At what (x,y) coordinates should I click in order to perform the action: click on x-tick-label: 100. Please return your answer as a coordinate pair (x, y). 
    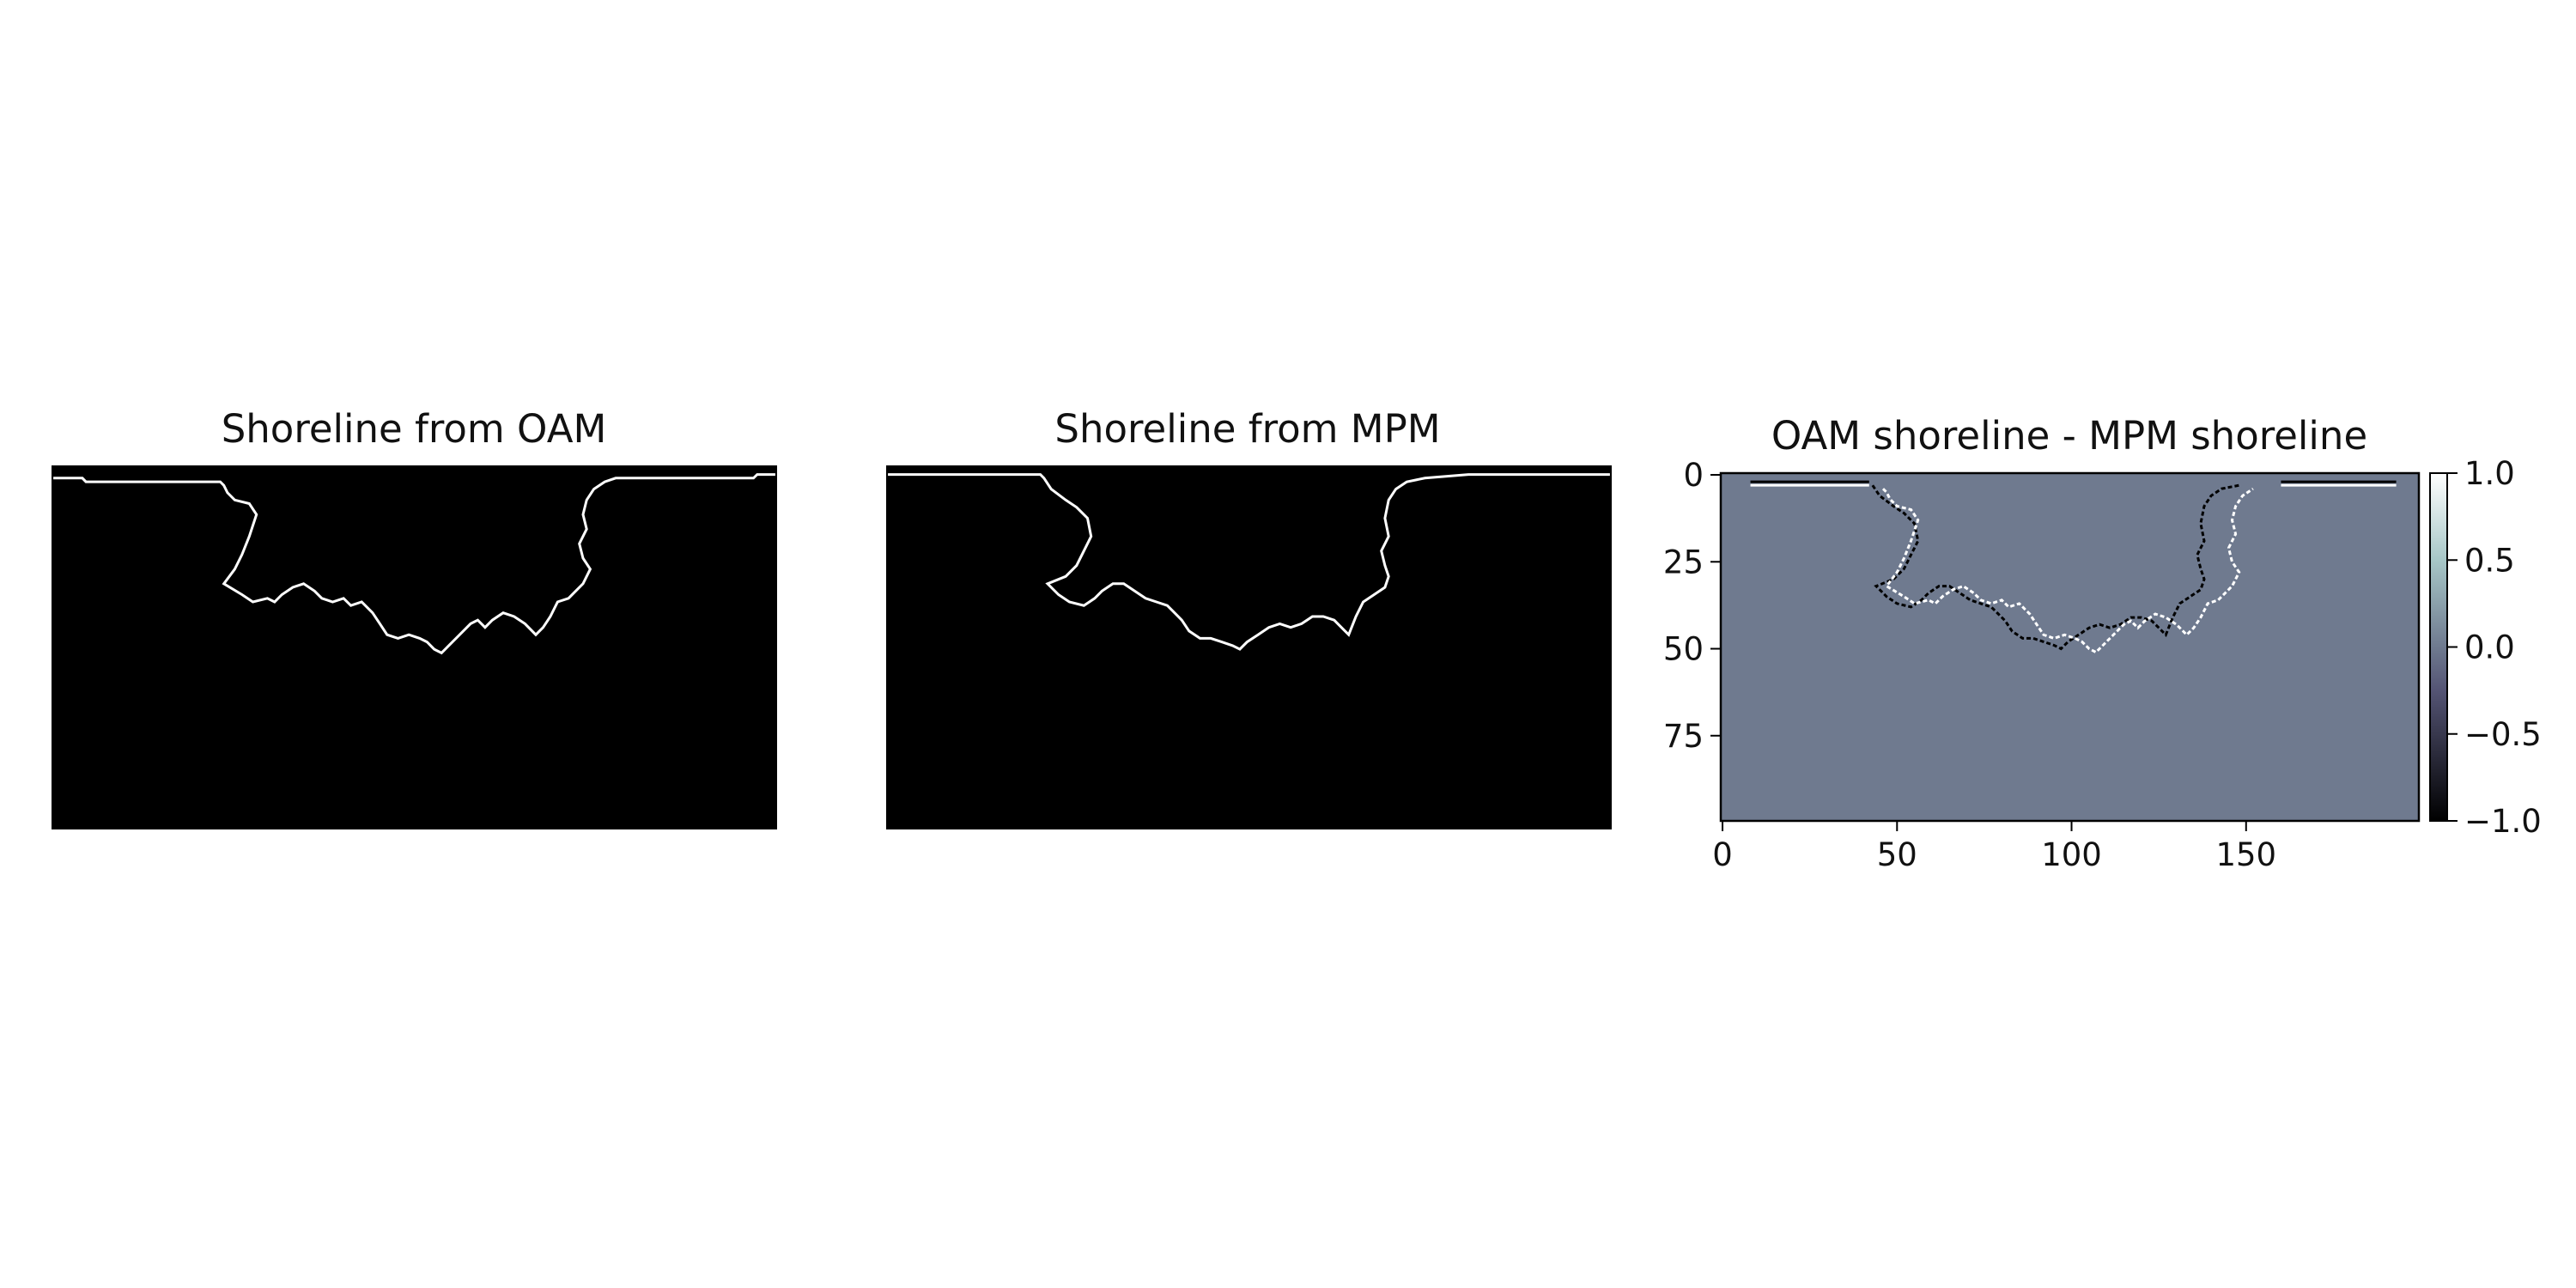
    Looking at the image, I should click on (2071, 854).